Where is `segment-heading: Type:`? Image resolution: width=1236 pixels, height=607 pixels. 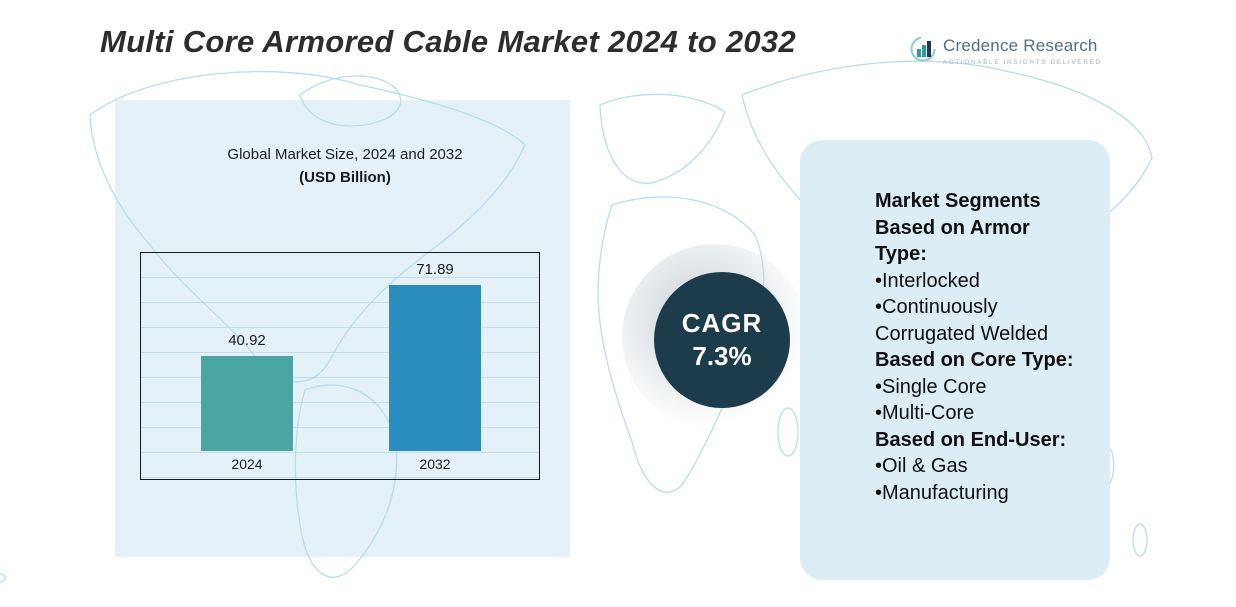
segment-heading: Type: is located at coordinates (901, 254).